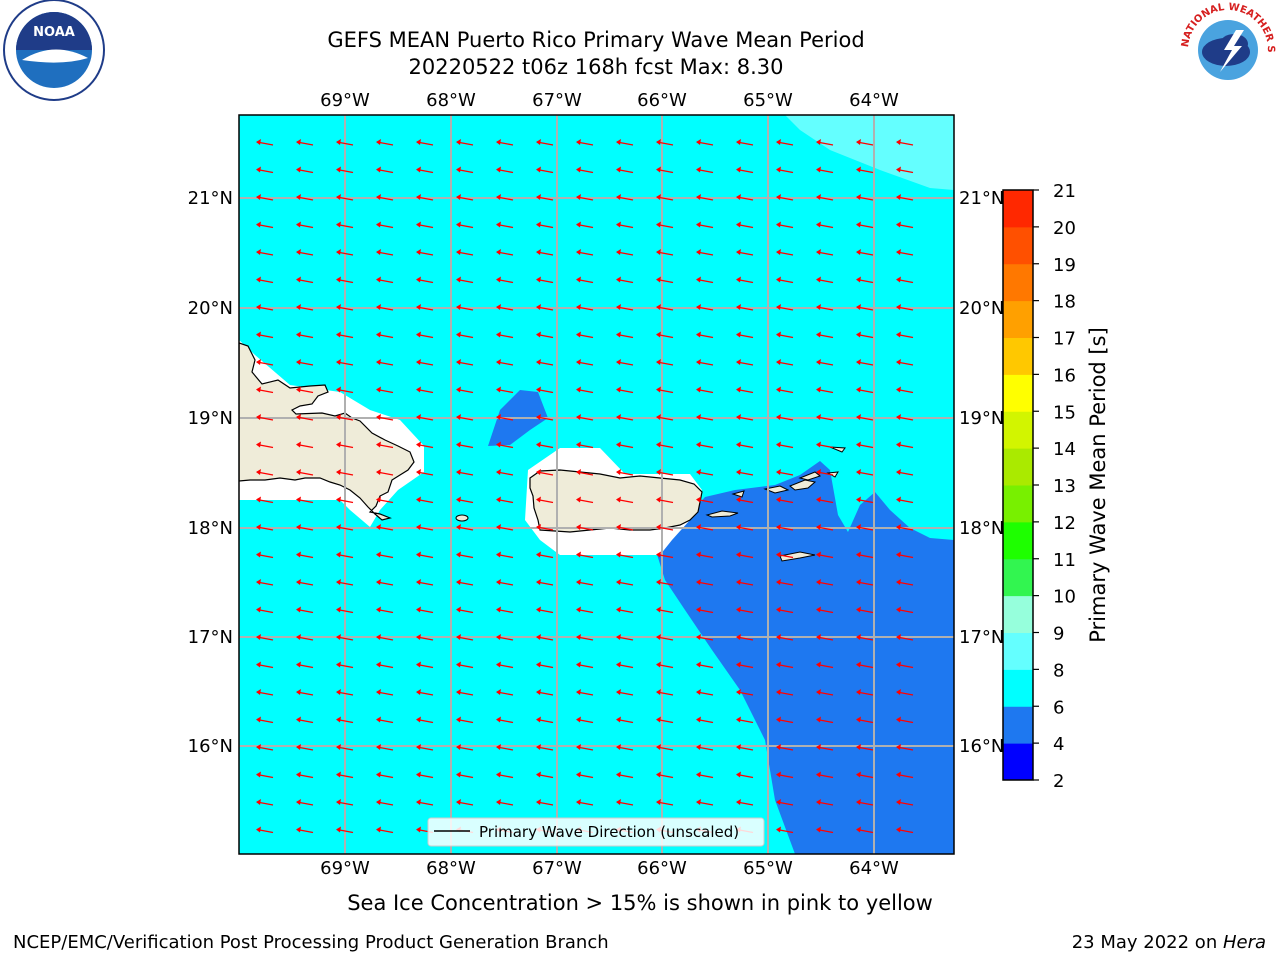 Image resolution: width=1280 pixels, height=960 pixels. I want to click on lon-label-top: 68°W, so click(451, 100).